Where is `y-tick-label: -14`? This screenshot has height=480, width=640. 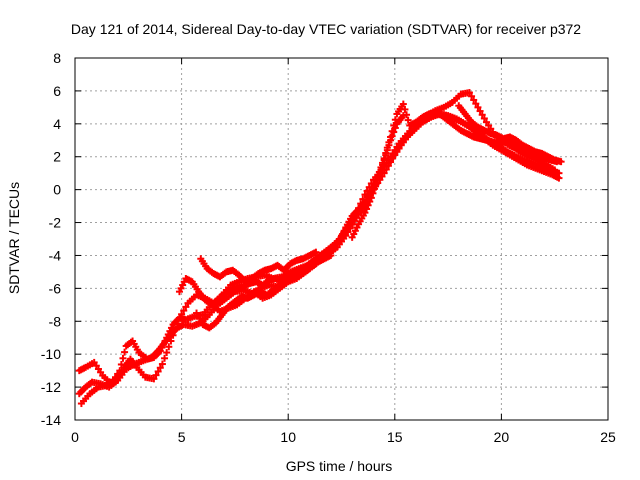
y-tick-label: -14 is located at coordinates (51, 420).